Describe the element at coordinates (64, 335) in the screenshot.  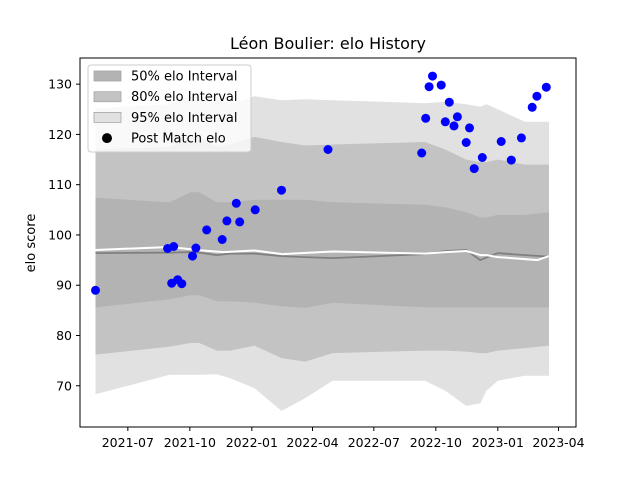
I see `y-tick-label: 80` at that location.